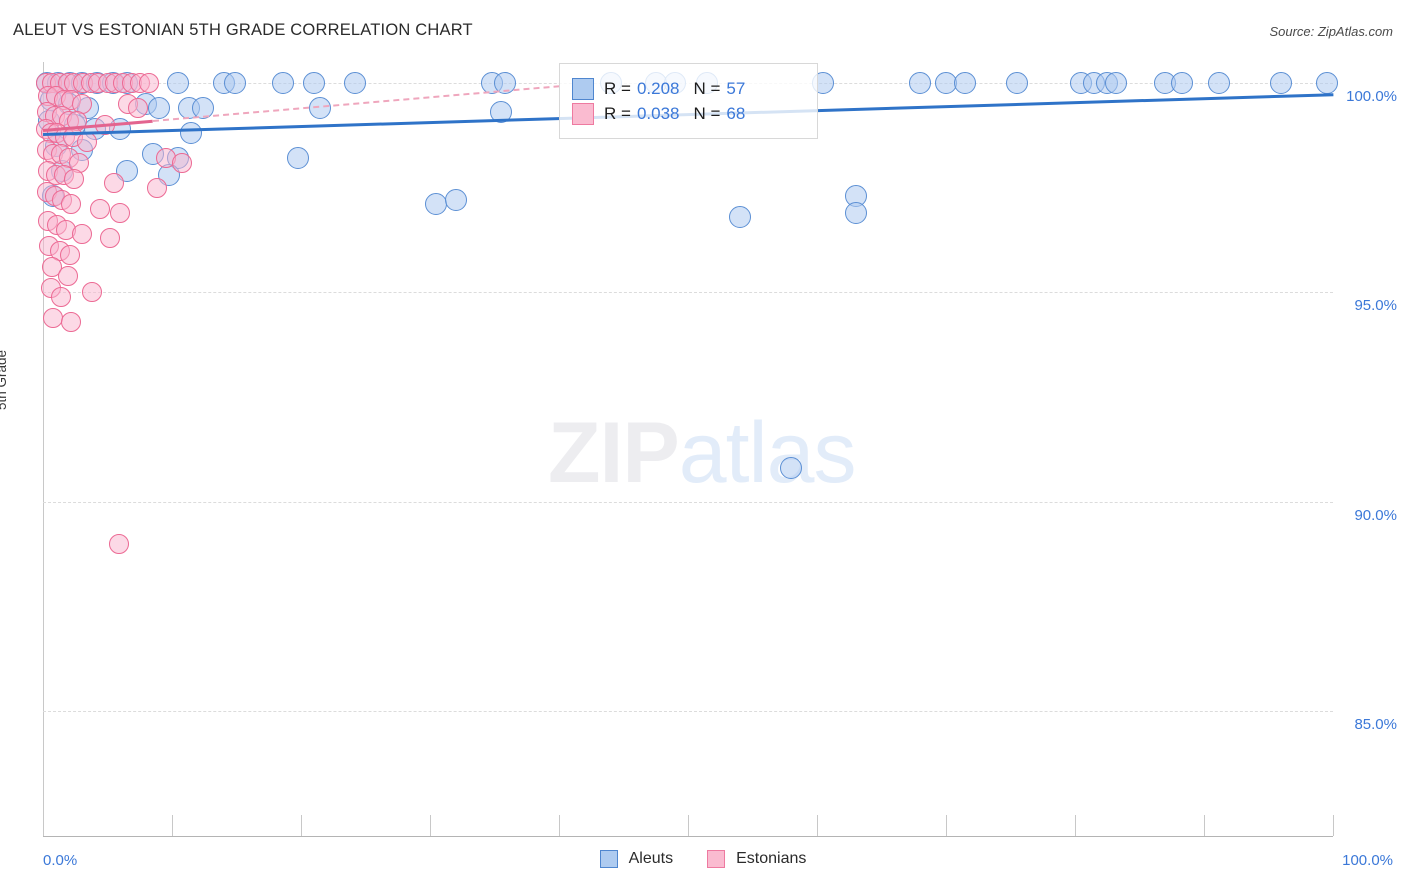  What do you see at coordinates (1375, 306) in the screenshot?
I see `y-tick-label: 95.0%` at bounding box center [1375, 306].